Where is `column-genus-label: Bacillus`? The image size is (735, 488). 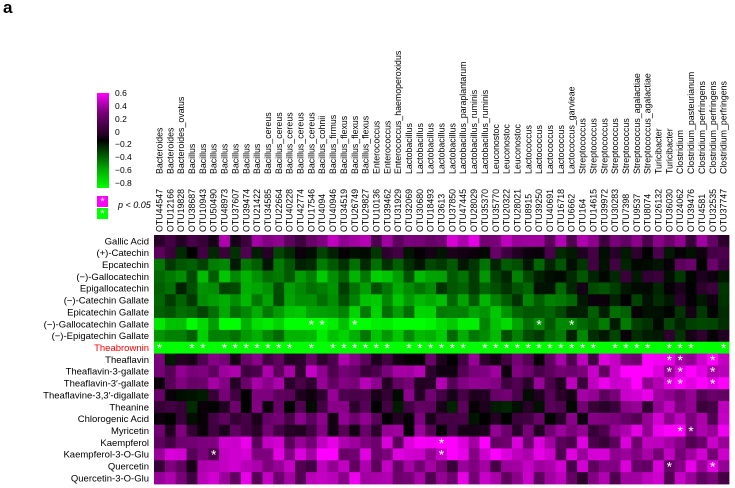 column-genus-label: Bacillus is located at coordinates (257, 158).